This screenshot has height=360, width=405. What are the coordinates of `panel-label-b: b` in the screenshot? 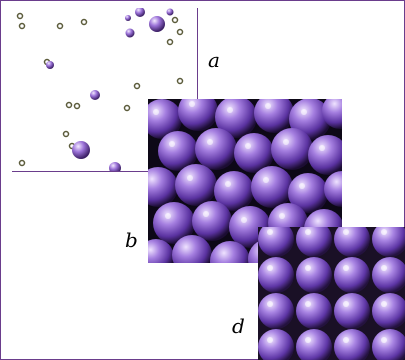 It's located at (131, 240).